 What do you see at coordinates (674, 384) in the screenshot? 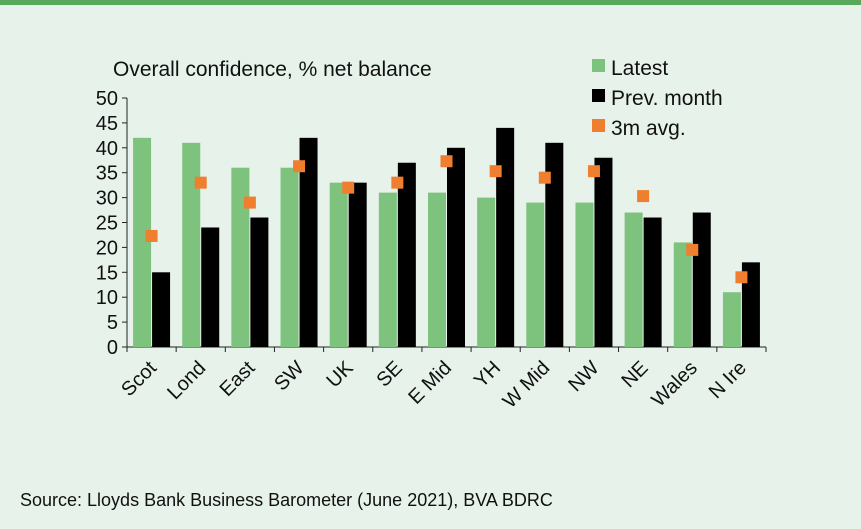
I see `x-tick-label: Wales` at bounding box center [674, 384].